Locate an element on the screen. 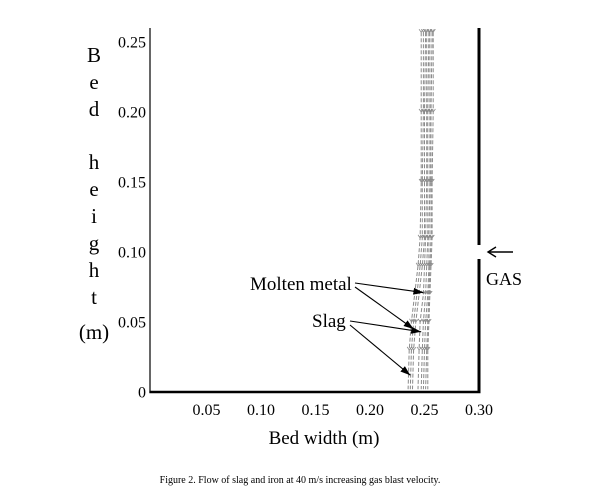  x-tick-label: 0.15 is located at coordinates (316, 410).